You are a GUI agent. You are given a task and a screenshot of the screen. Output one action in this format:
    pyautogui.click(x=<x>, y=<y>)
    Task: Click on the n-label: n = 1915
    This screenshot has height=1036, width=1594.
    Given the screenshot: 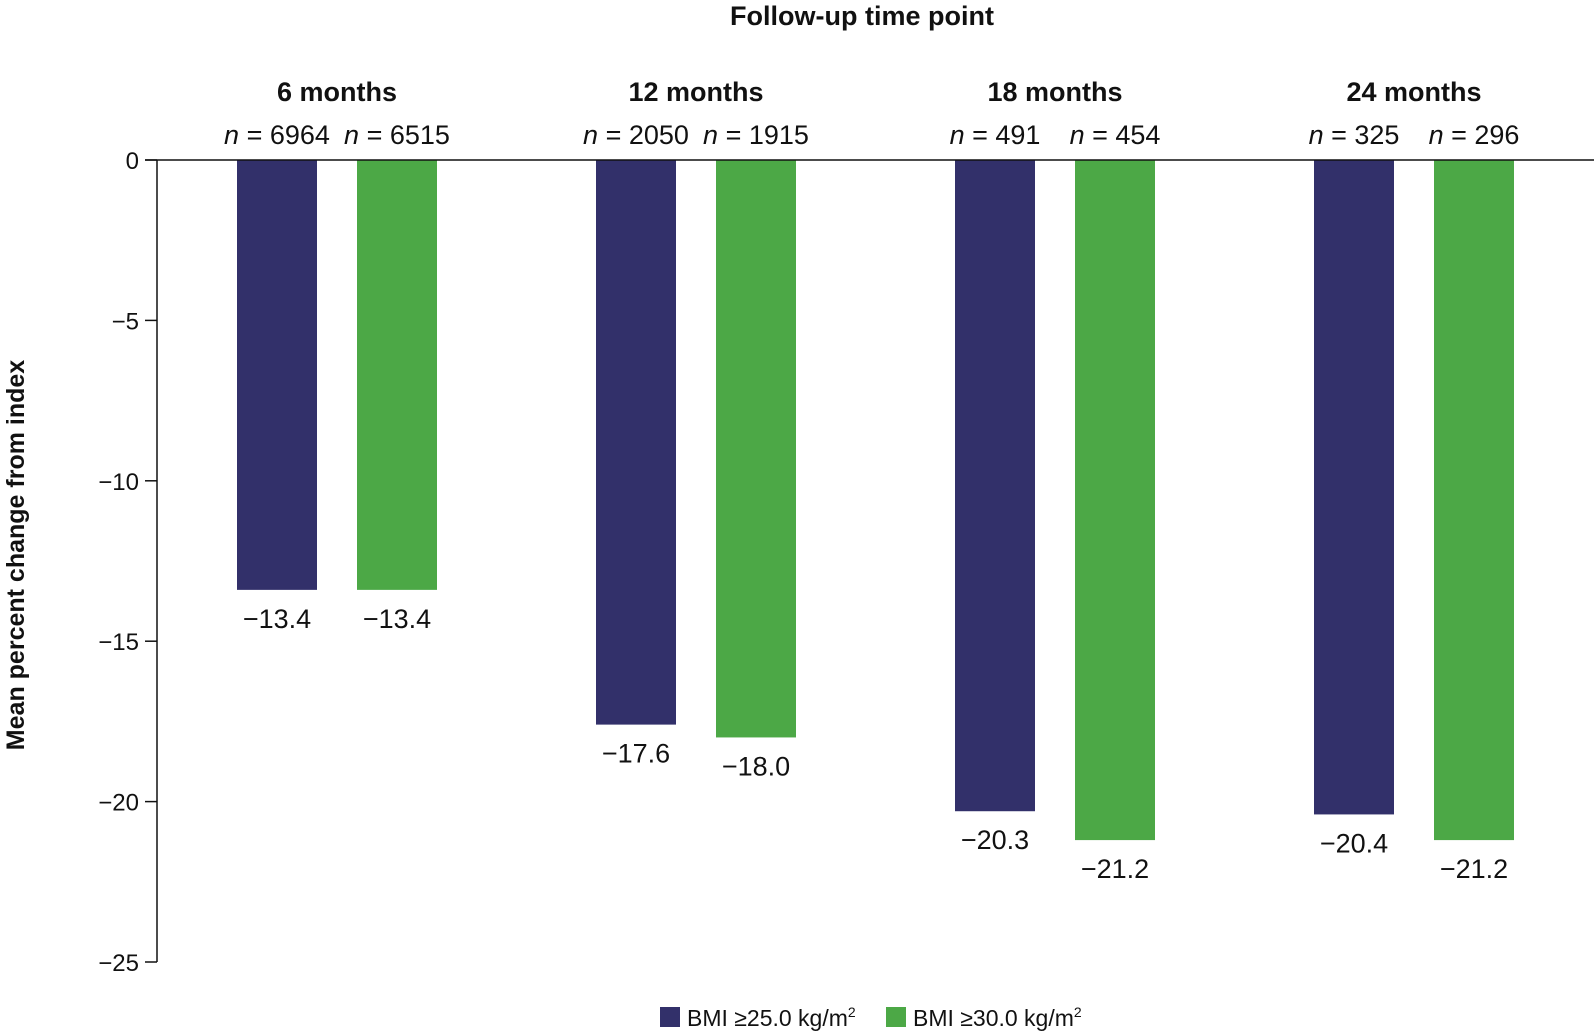 What is the action you would take?
    pyautogui.click(x=756, y=135)
    